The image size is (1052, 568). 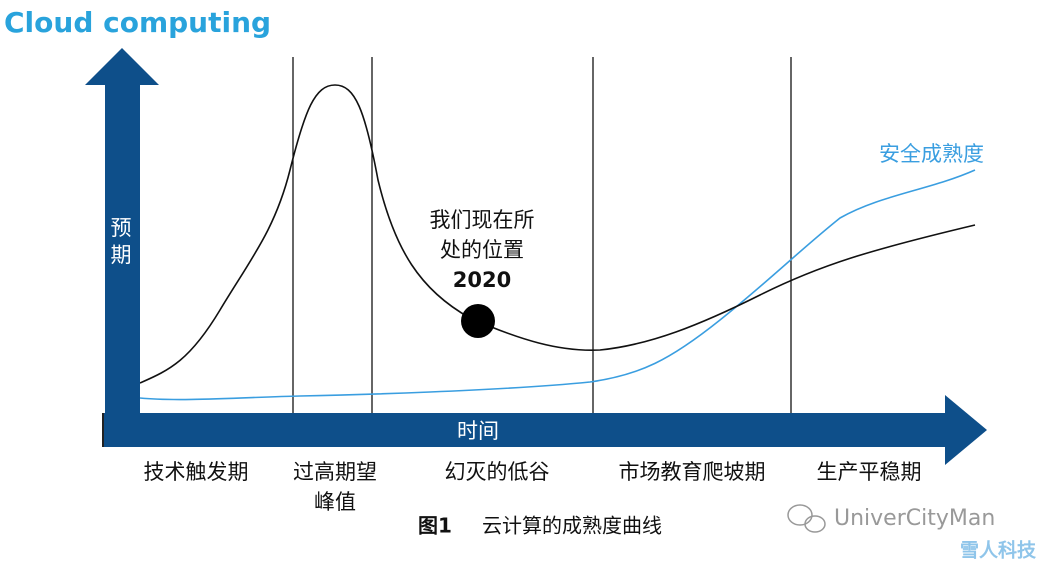 What do you see at coordinates (869, 472) in the screenshot?
I see `phase-label: 生产平稳期` at bounding box center [869, 472].